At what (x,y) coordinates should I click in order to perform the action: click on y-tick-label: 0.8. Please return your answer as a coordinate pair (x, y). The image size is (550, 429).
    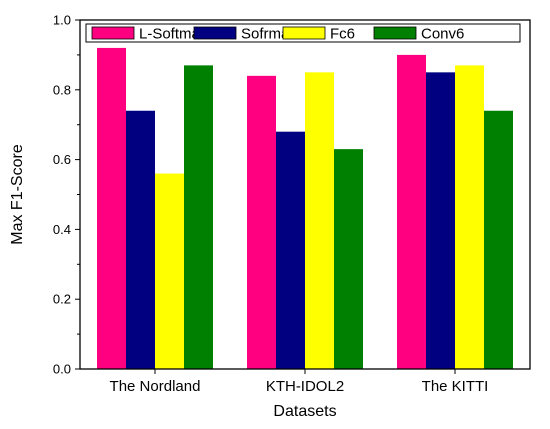
    Looking at the image, I should click on (62, 89).